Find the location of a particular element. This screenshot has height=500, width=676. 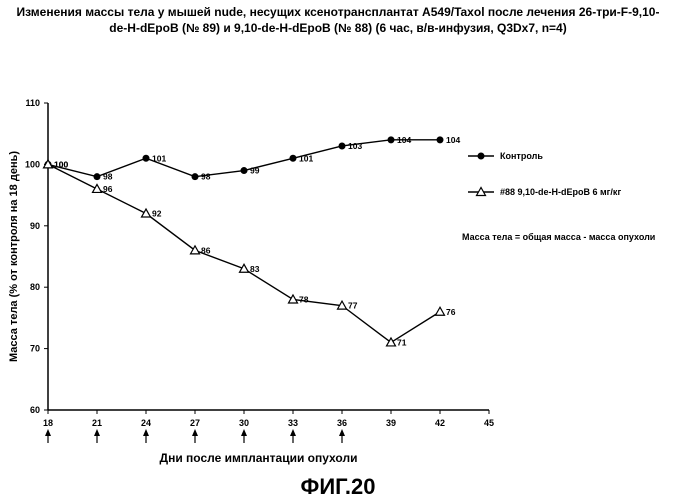

data-label: 100 is located at coordinates (61, 164).